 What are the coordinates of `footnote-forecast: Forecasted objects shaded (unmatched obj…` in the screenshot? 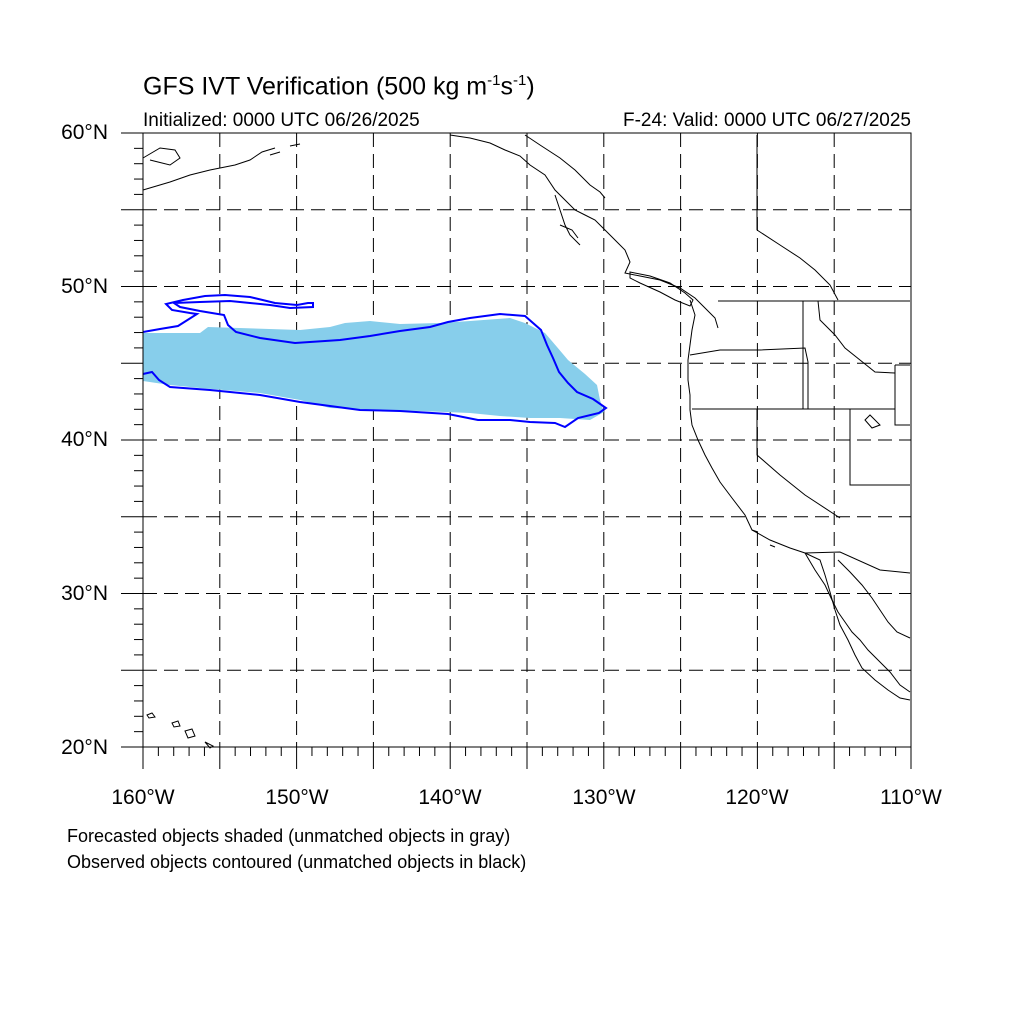 It's located at (289, 836).